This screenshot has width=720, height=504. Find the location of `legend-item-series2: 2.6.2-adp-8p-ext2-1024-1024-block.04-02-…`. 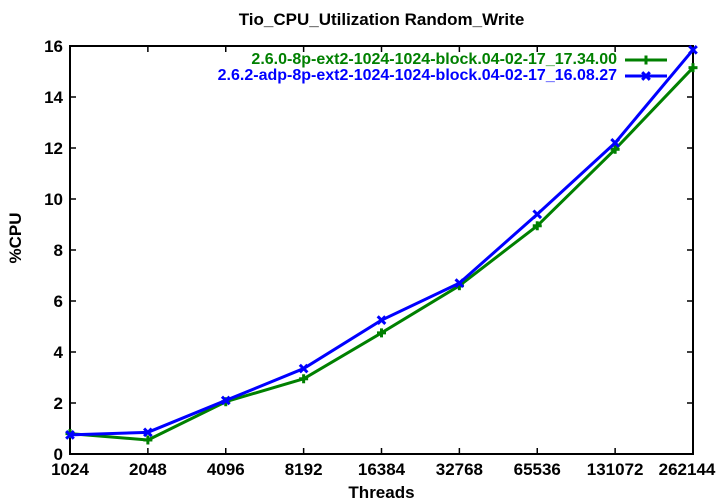

legend-item-series2: 2.6.2-adp-8p-ext2-1024-1024-block.04-02-… is located at coordinates (443, 76).